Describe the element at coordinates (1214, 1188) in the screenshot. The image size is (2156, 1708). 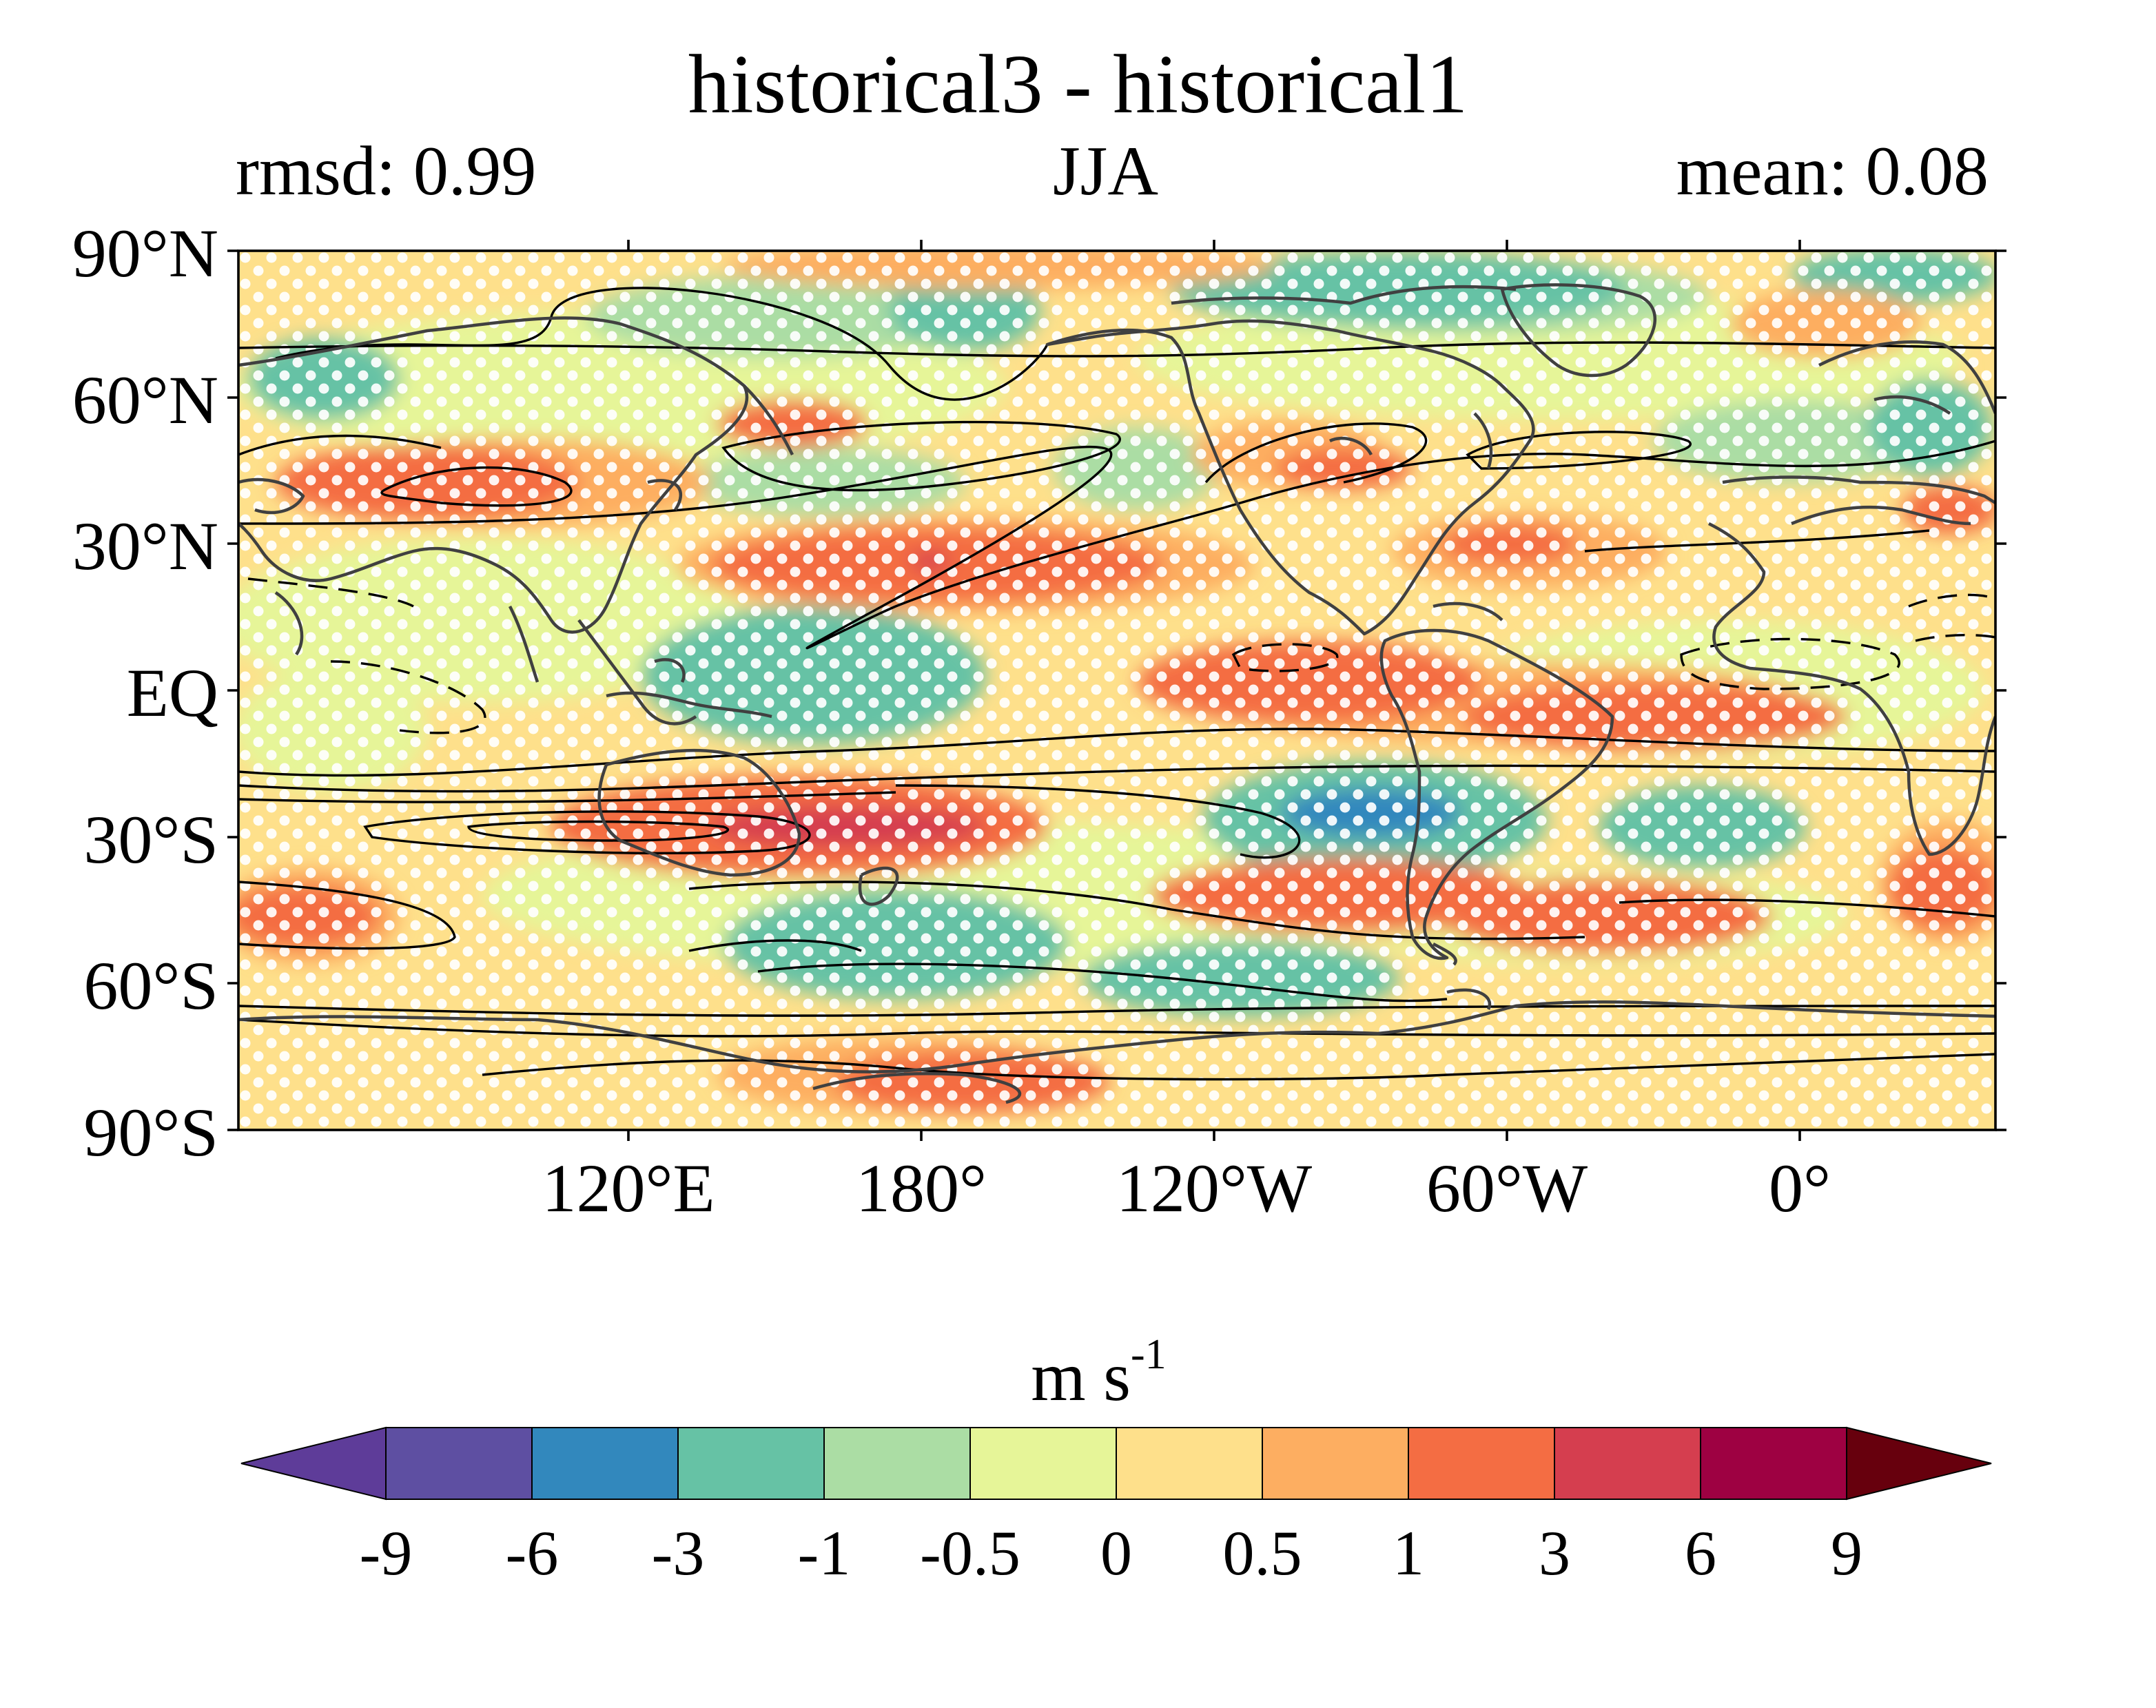
I see `lon-label-120w: 120°W` at that location.